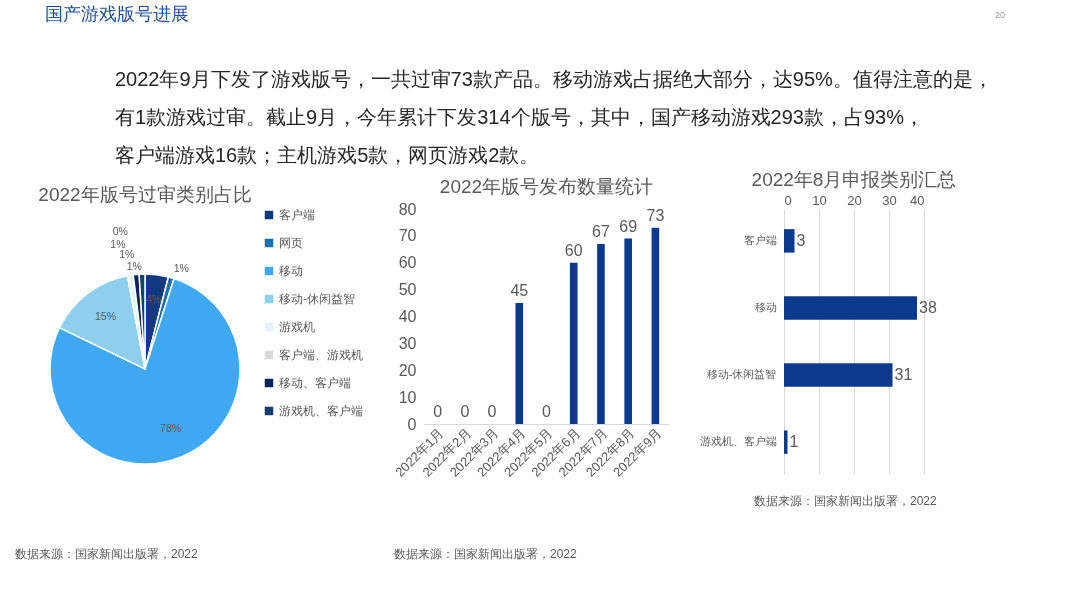  I want to click on y-tick-label: 50, so click(407, 290).